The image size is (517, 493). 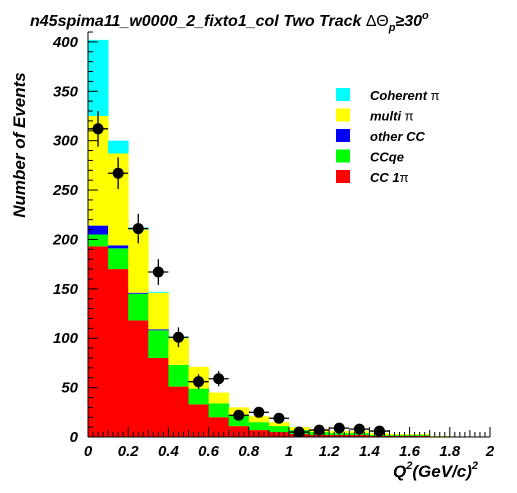 What do you see at coordinates (88, 451) in the screenshot?
I see `x-tick-label-0: 0` at bounding box center [88, 451].